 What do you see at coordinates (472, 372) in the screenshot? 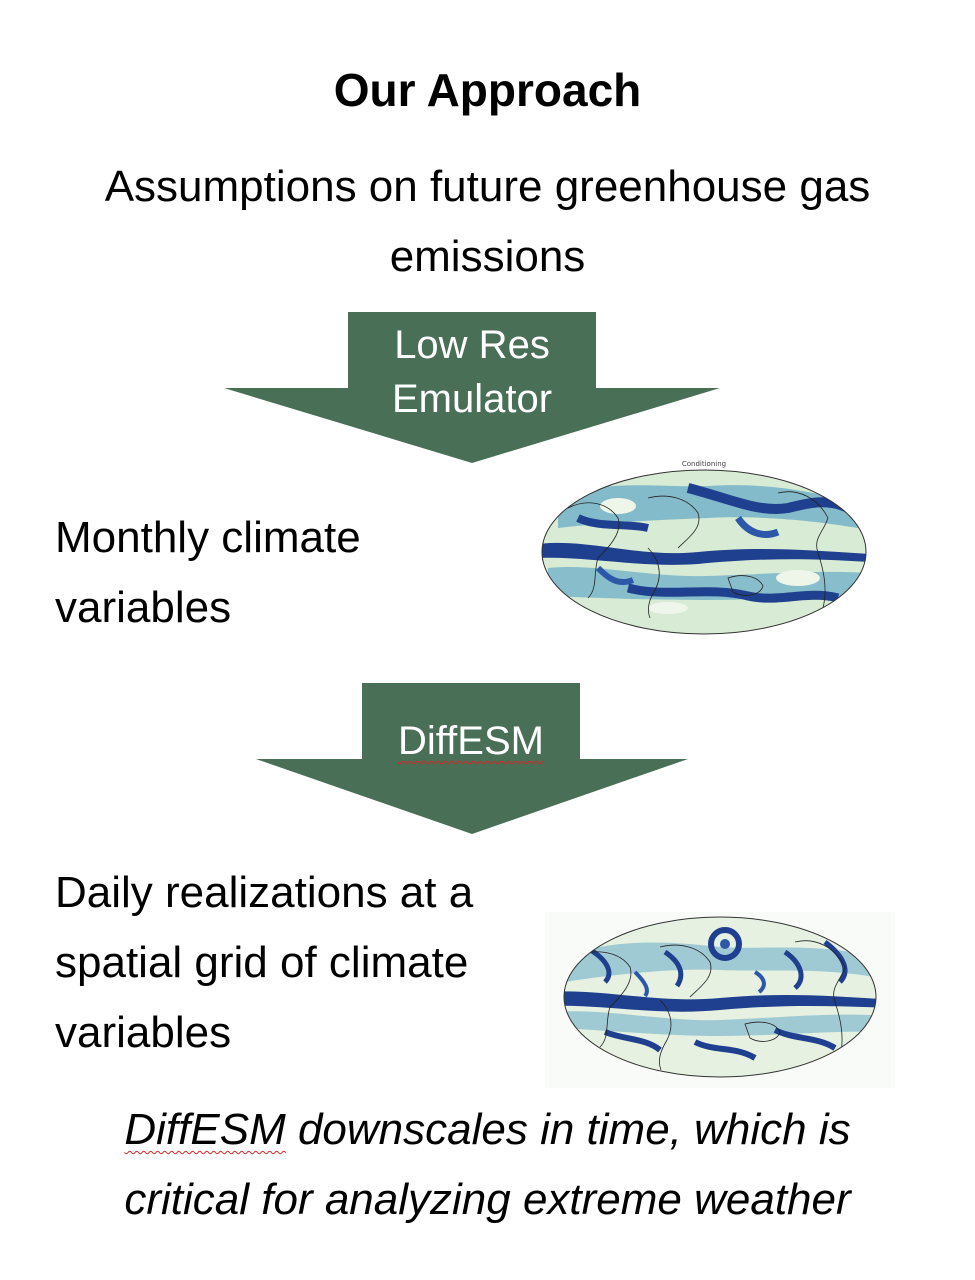
I see `arrow-1-label: Low Res Emulator` at bounding box center [472, 372].